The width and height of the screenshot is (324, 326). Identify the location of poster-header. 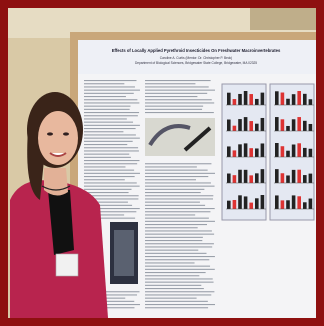
(197, 57).